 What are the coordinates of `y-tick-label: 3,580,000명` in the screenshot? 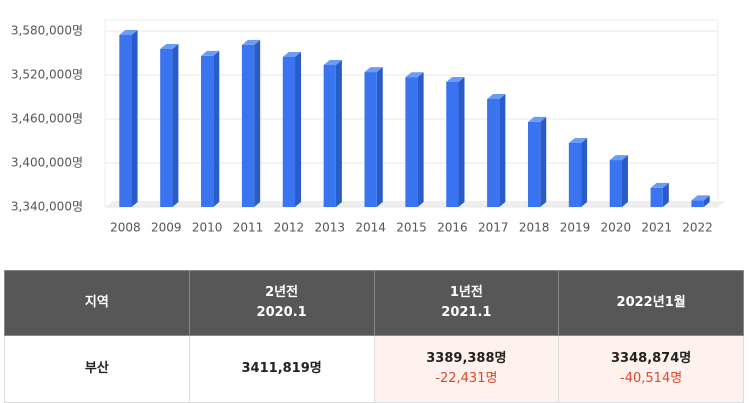 It's located at (47, 31).